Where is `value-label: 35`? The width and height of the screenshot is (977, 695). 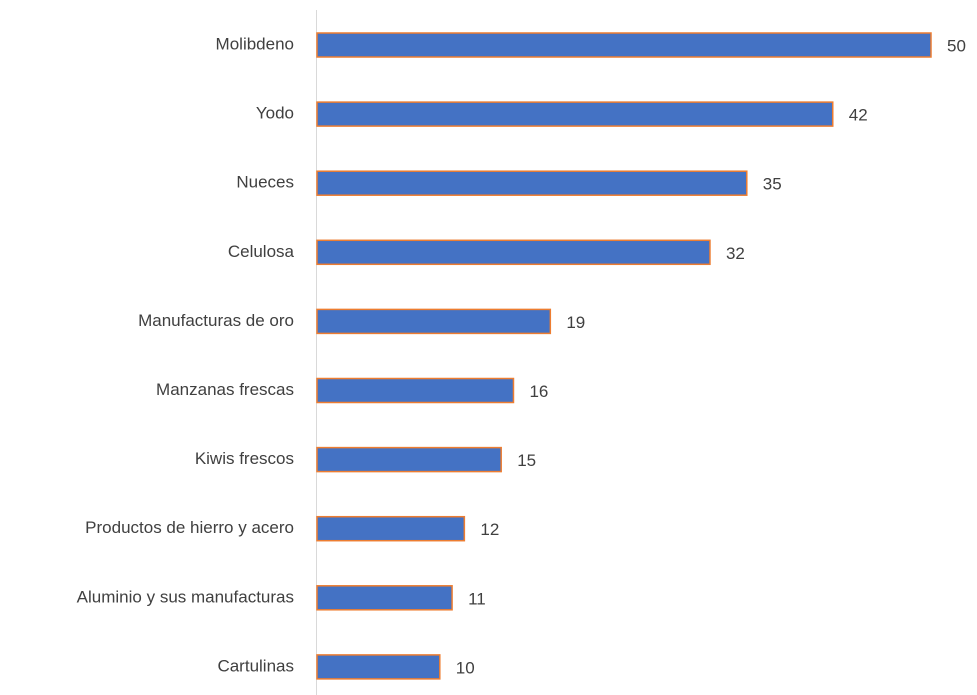
value-label: 35 is located at coordinates (772, 184).